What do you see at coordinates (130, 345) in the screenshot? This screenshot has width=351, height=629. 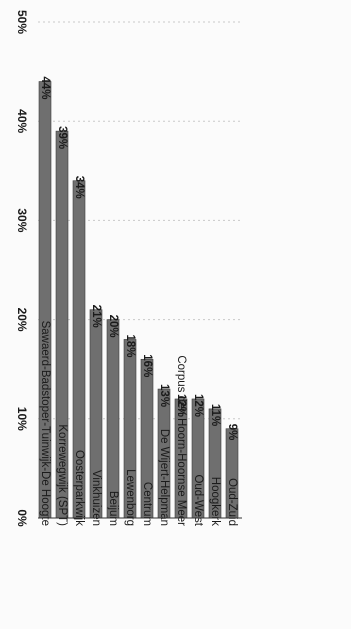 I see `data-label: 18%` at bounding box center [130, 345].